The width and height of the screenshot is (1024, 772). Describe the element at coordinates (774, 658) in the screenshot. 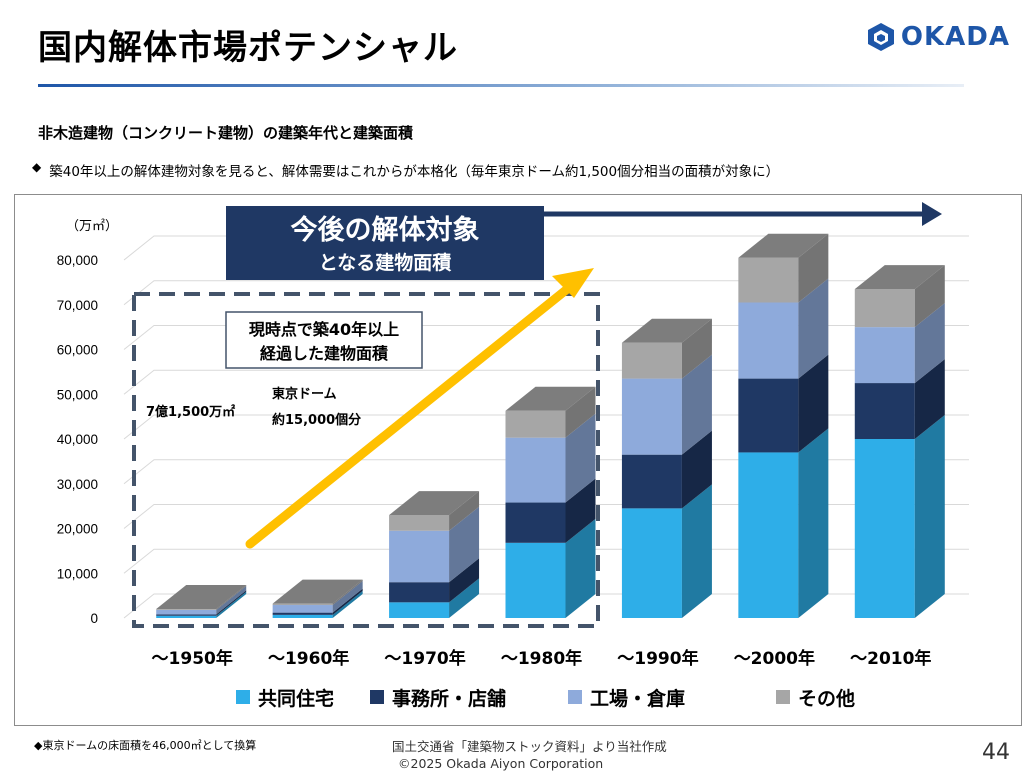

I see `x-category-label: ～2000年` at that location.